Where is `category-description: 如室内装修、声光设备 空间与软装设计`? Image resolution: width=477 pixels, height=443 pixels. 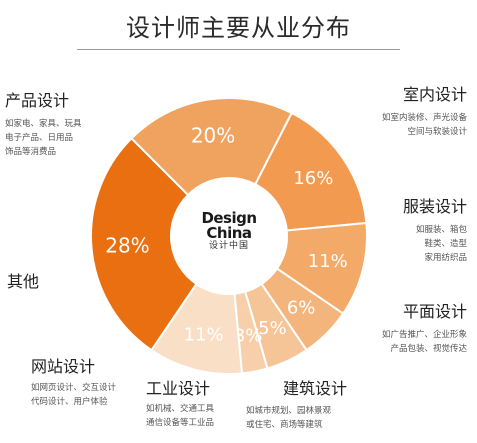
category-description: 如室内装修、声光设备 空间与软装设计 is located at coordinates (424, 125).